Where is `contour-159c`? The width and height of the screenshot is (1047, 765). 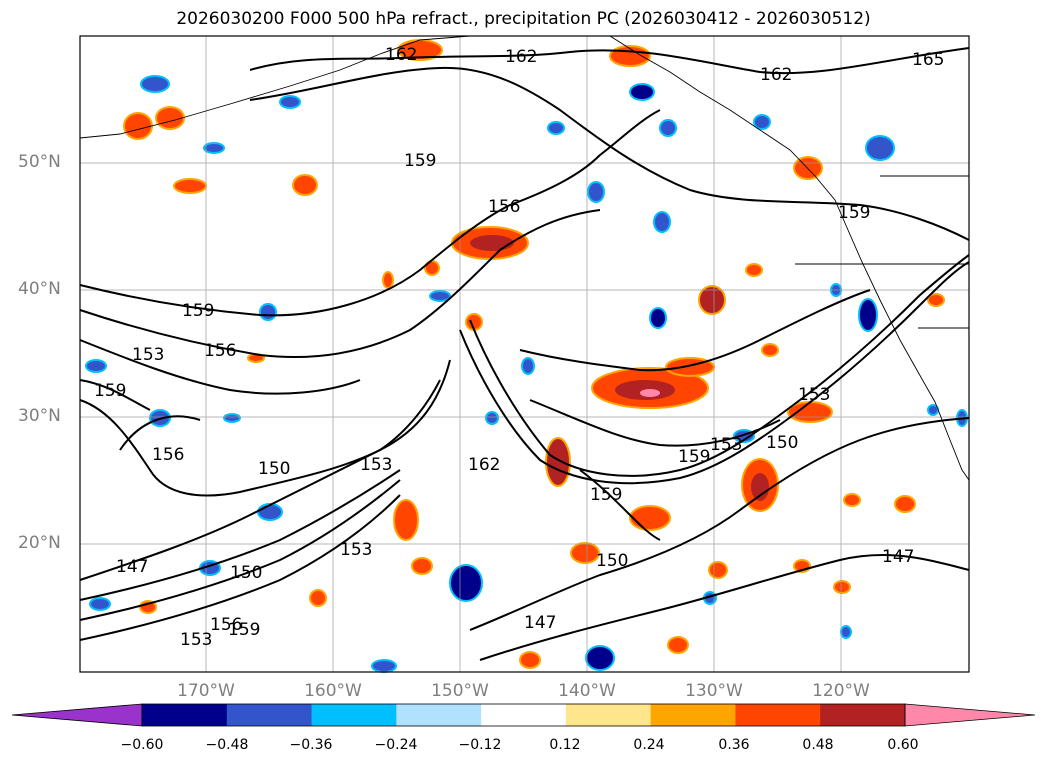
contour-159c is located at coordinates (695, 330).